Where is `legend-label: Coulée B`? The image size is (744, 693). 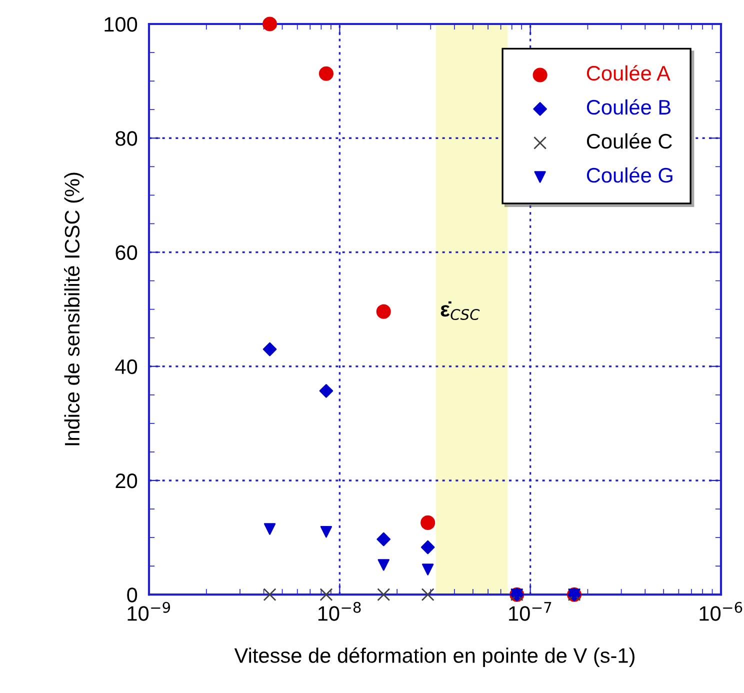
legend-label: Coulée B is located at coordinates (628, 107).